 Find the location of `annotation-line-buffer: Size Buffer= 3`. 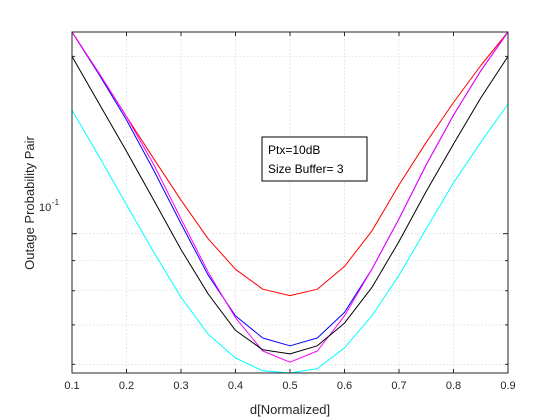

annotation-line-buffer: Size Buffer= 3 is located at coordinates (306, 169).